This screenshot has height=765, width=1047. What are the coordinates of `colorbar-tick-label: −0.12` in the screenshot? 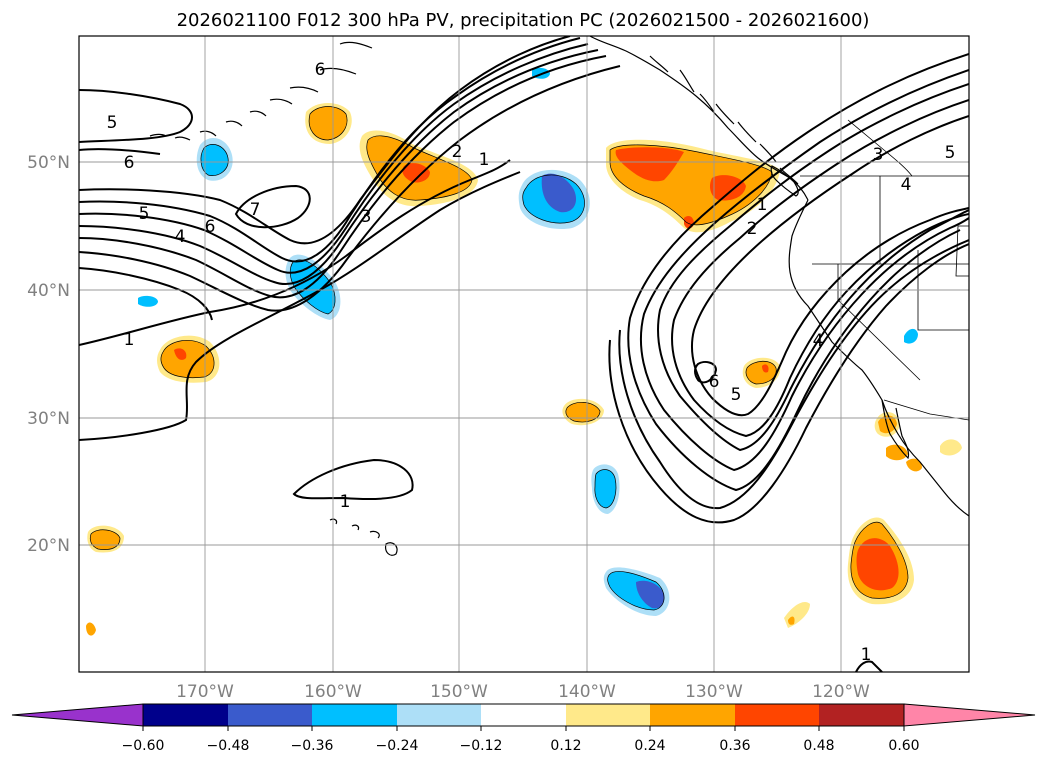 It's located at (481, 746).